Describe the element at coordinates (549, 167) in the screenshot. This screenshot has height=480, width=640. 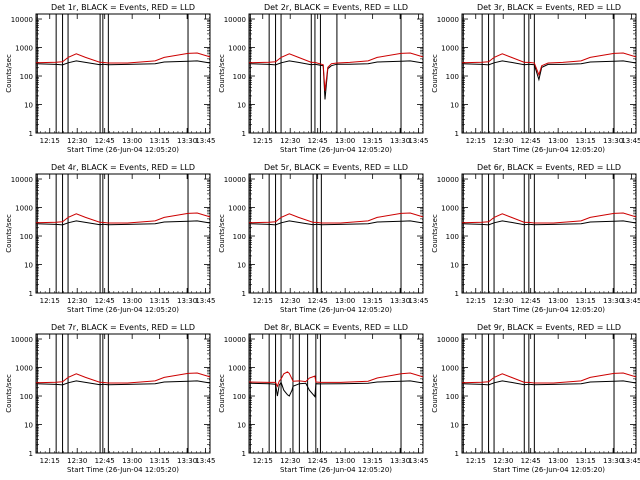
I see `panel-title: Det 6r, BLACK = Events, RED = LLD` at that location.